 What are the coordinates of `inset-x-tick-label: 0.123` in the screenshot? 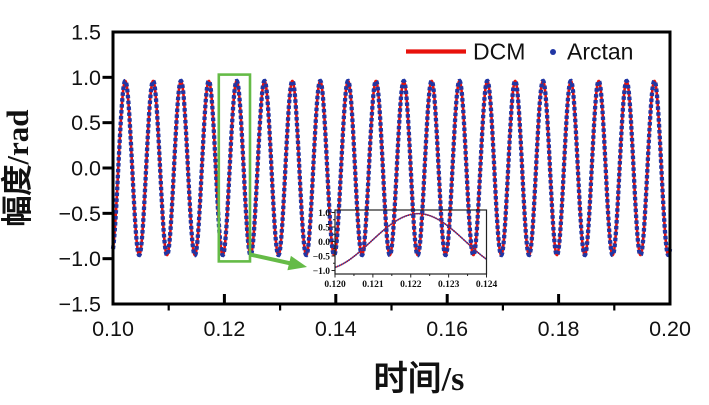 It's located at (449, 285).